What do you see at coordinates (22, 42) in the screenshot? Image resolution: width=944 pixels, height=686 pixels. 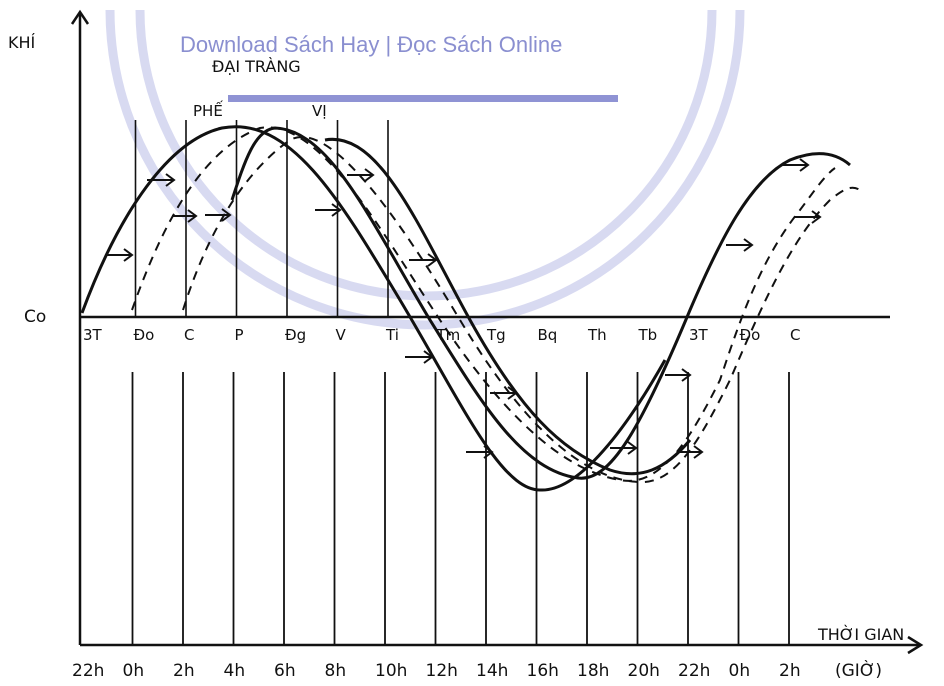 I see `y-axis-label: KHÍ` at bounding box center [22, 42].